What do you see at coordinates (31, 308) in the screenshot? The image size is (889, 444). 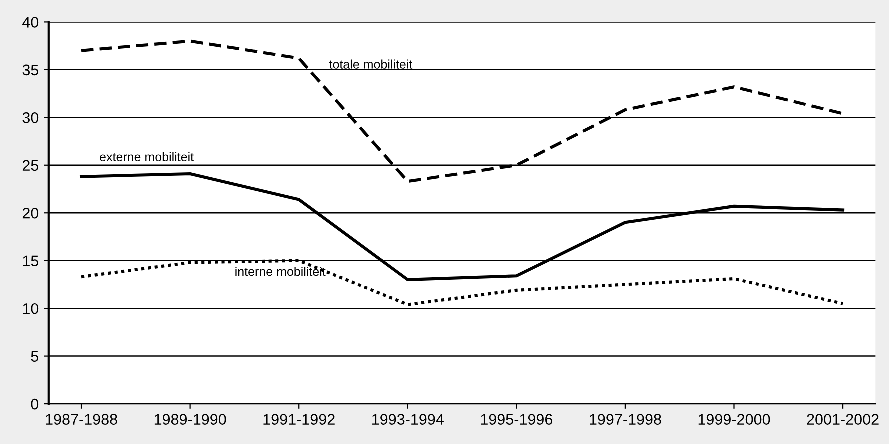 I see `y-tick-label: 10` at bounding box center [31, 308].